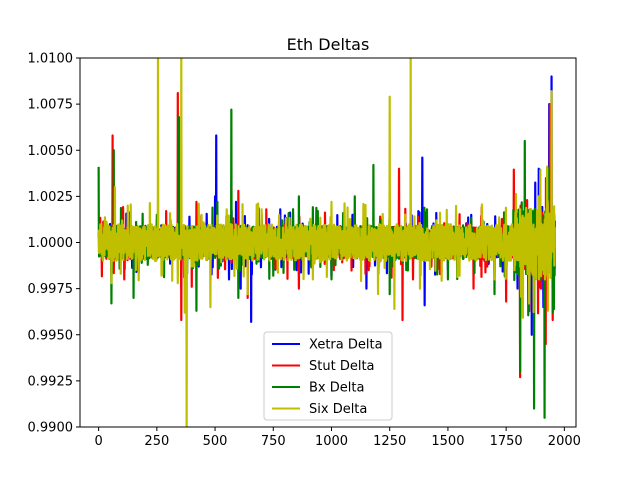  I want to click on x-tick-label: 0, so click(98, 441).